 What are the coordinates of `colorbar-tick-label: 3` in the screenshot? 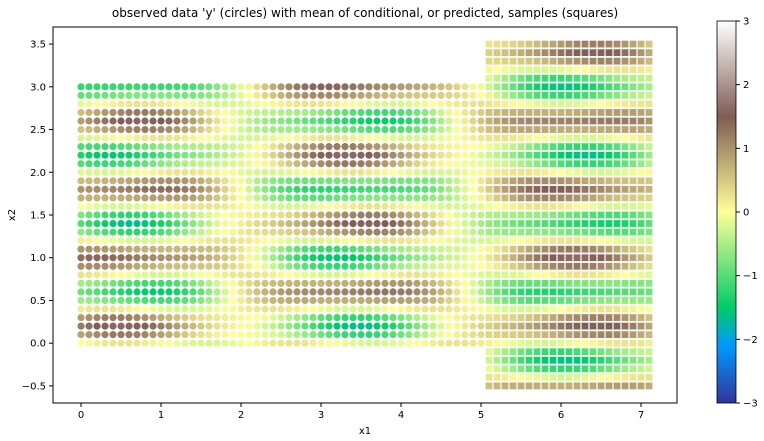 It's located at (746, 22).